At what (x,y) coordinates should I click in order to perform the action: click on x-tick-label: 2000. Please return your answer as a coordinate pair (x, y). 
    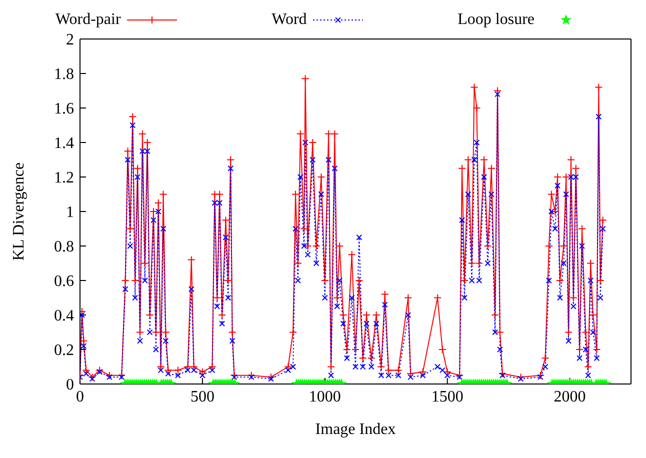
    Looking at the image, I should click on (570, 397).